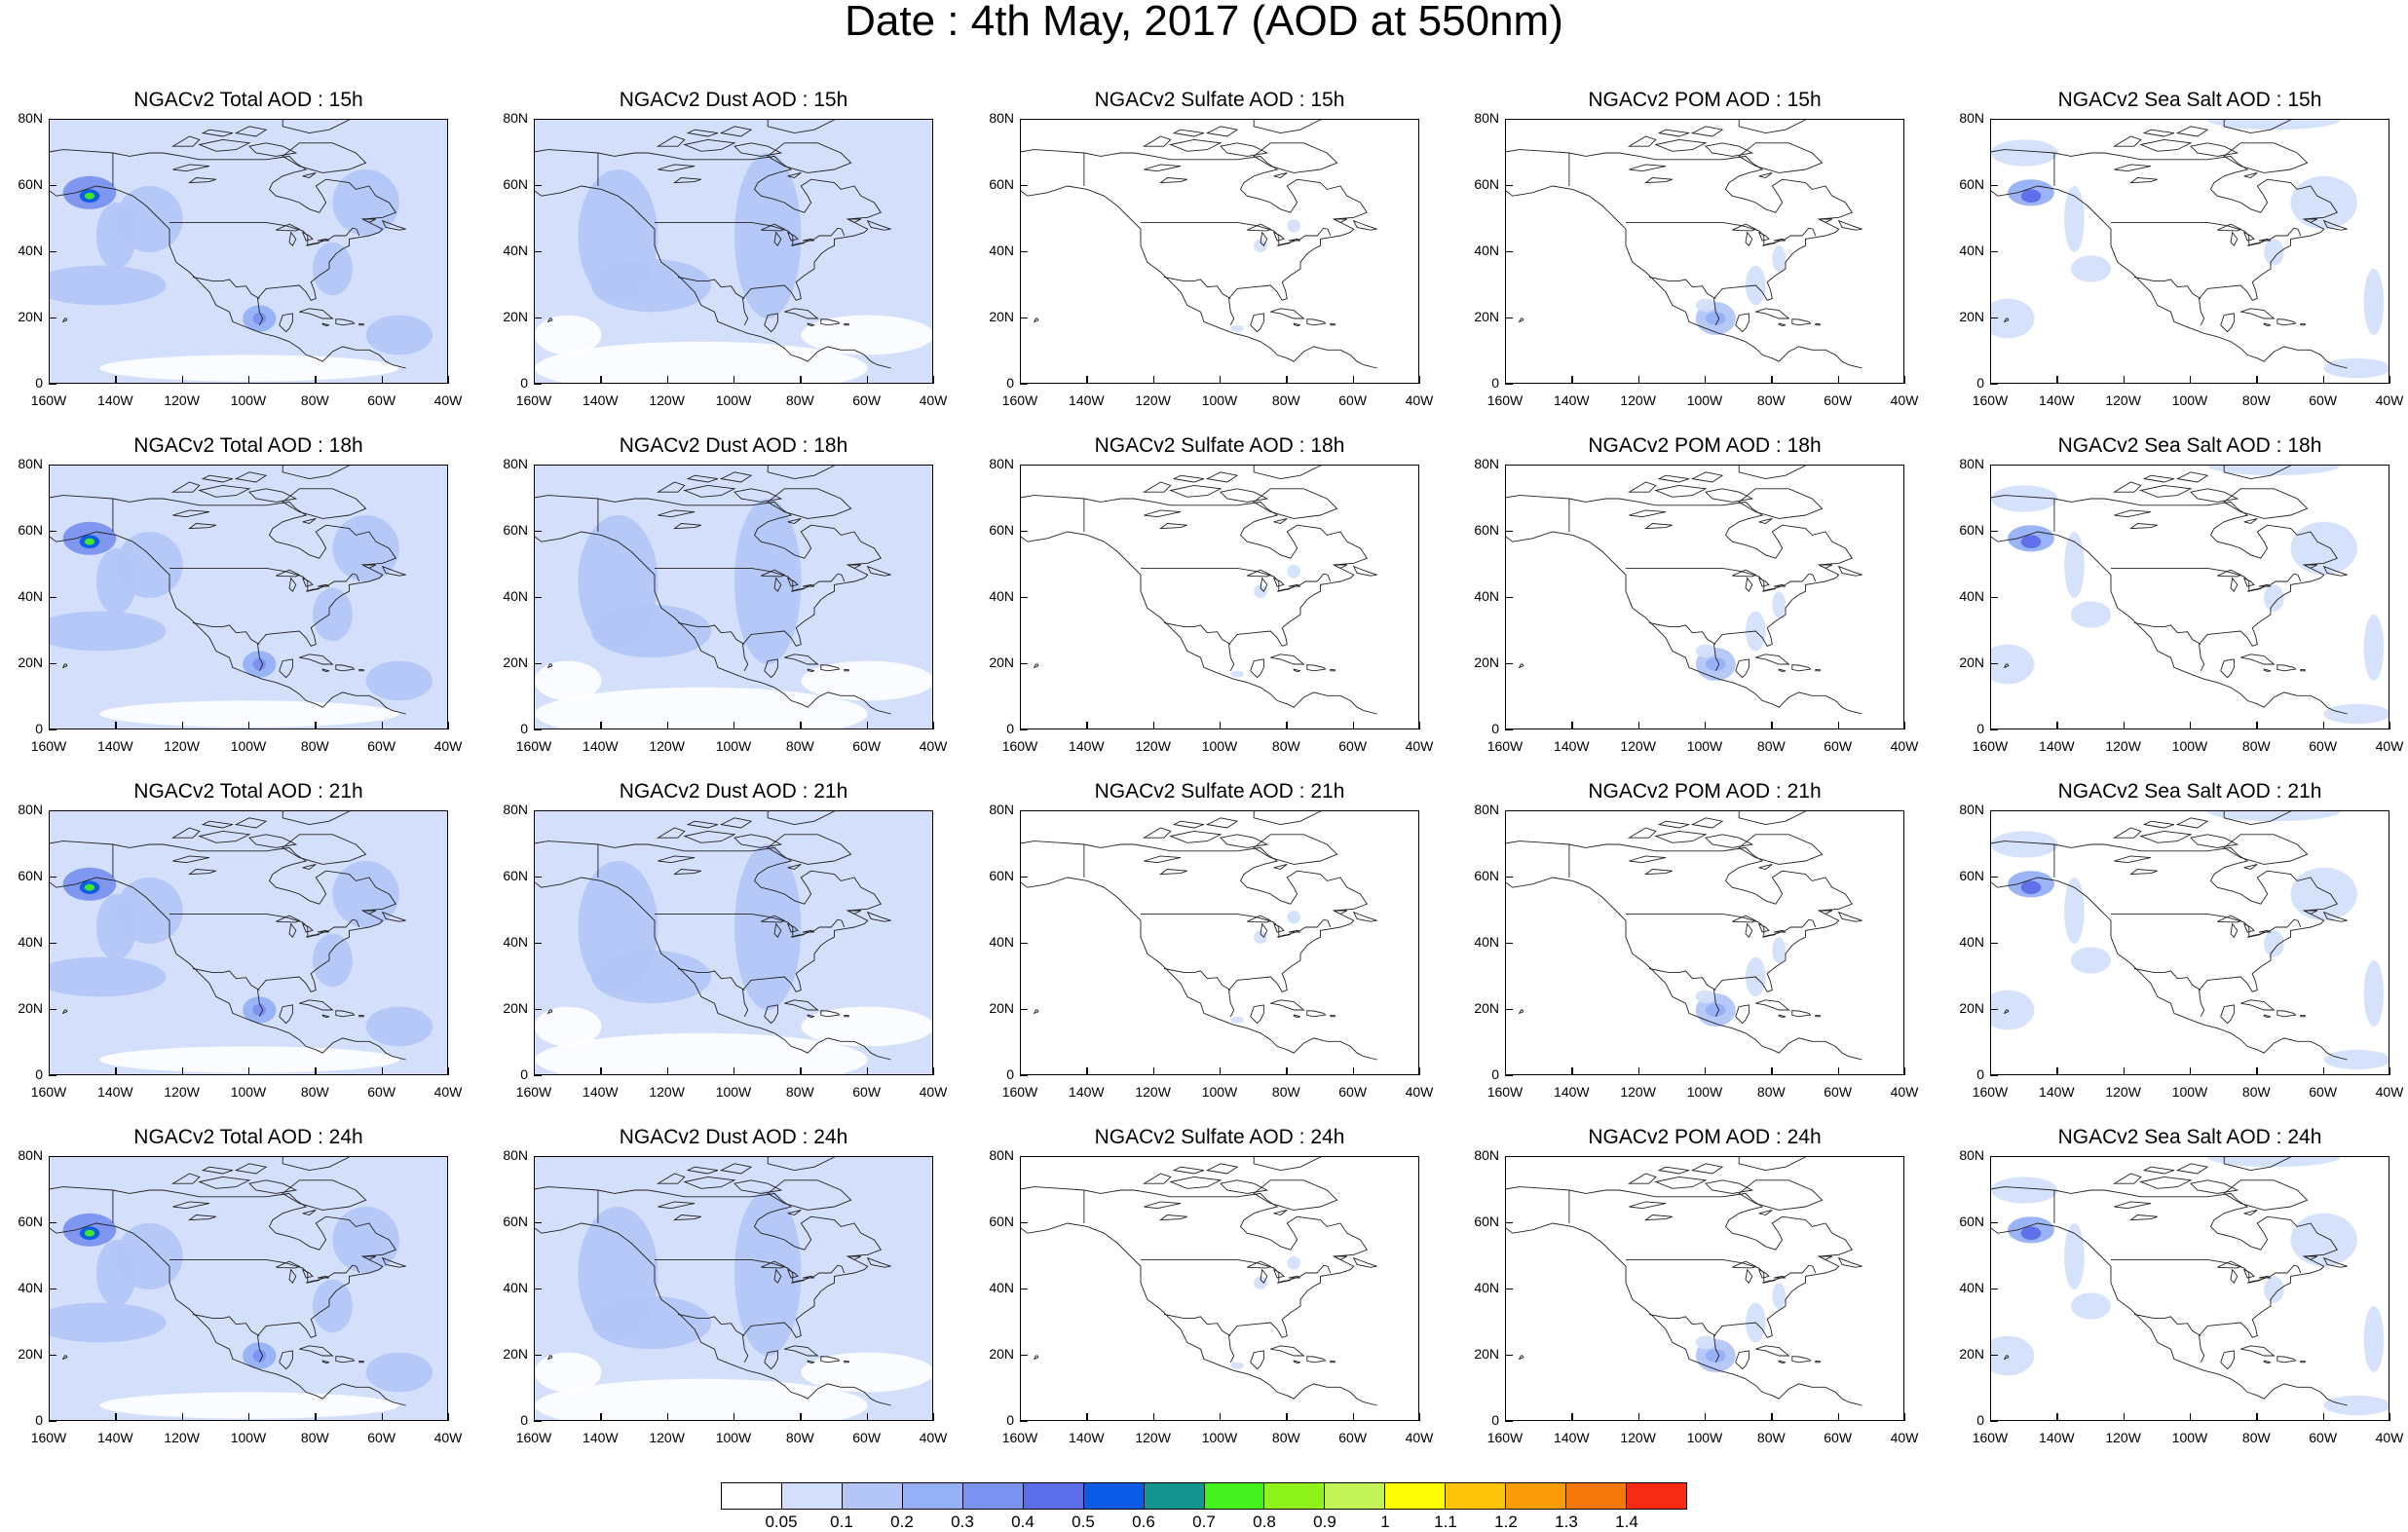 The width and height of the screenshot is (2408, 1532). I want to click on map-svg, so click(733, 1288).